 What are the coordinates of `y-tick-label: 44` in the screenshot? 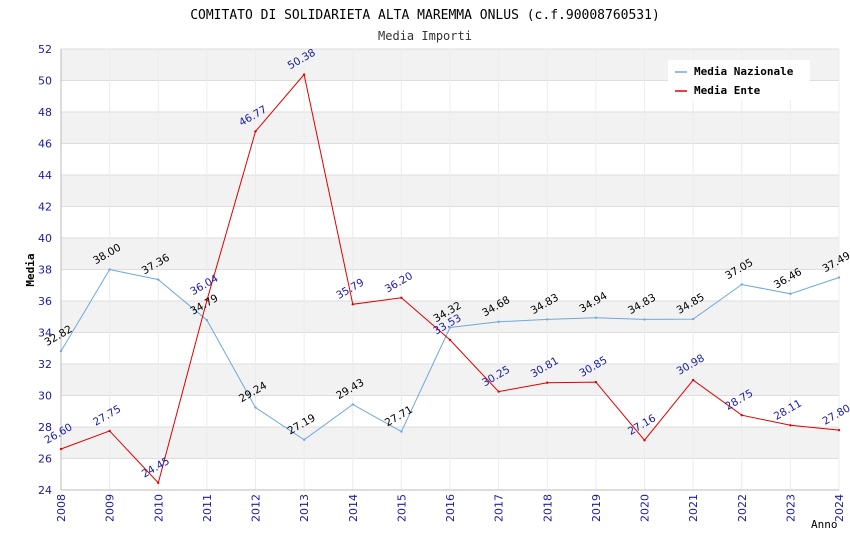 It's located at (45, 175).